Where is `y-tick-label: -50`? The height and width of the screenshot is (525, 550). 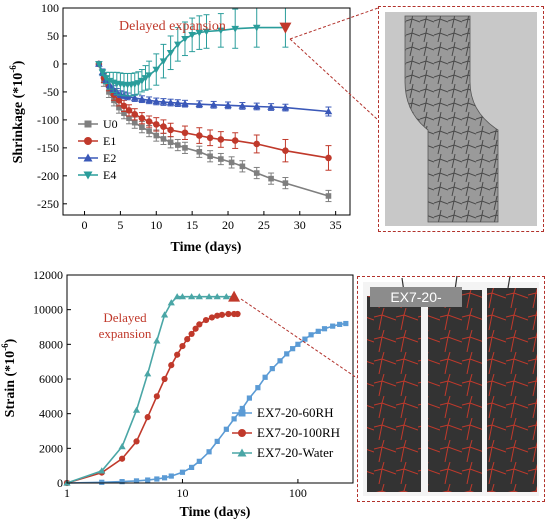 y-tick-label: -50 is located at coordinates (51, 92).